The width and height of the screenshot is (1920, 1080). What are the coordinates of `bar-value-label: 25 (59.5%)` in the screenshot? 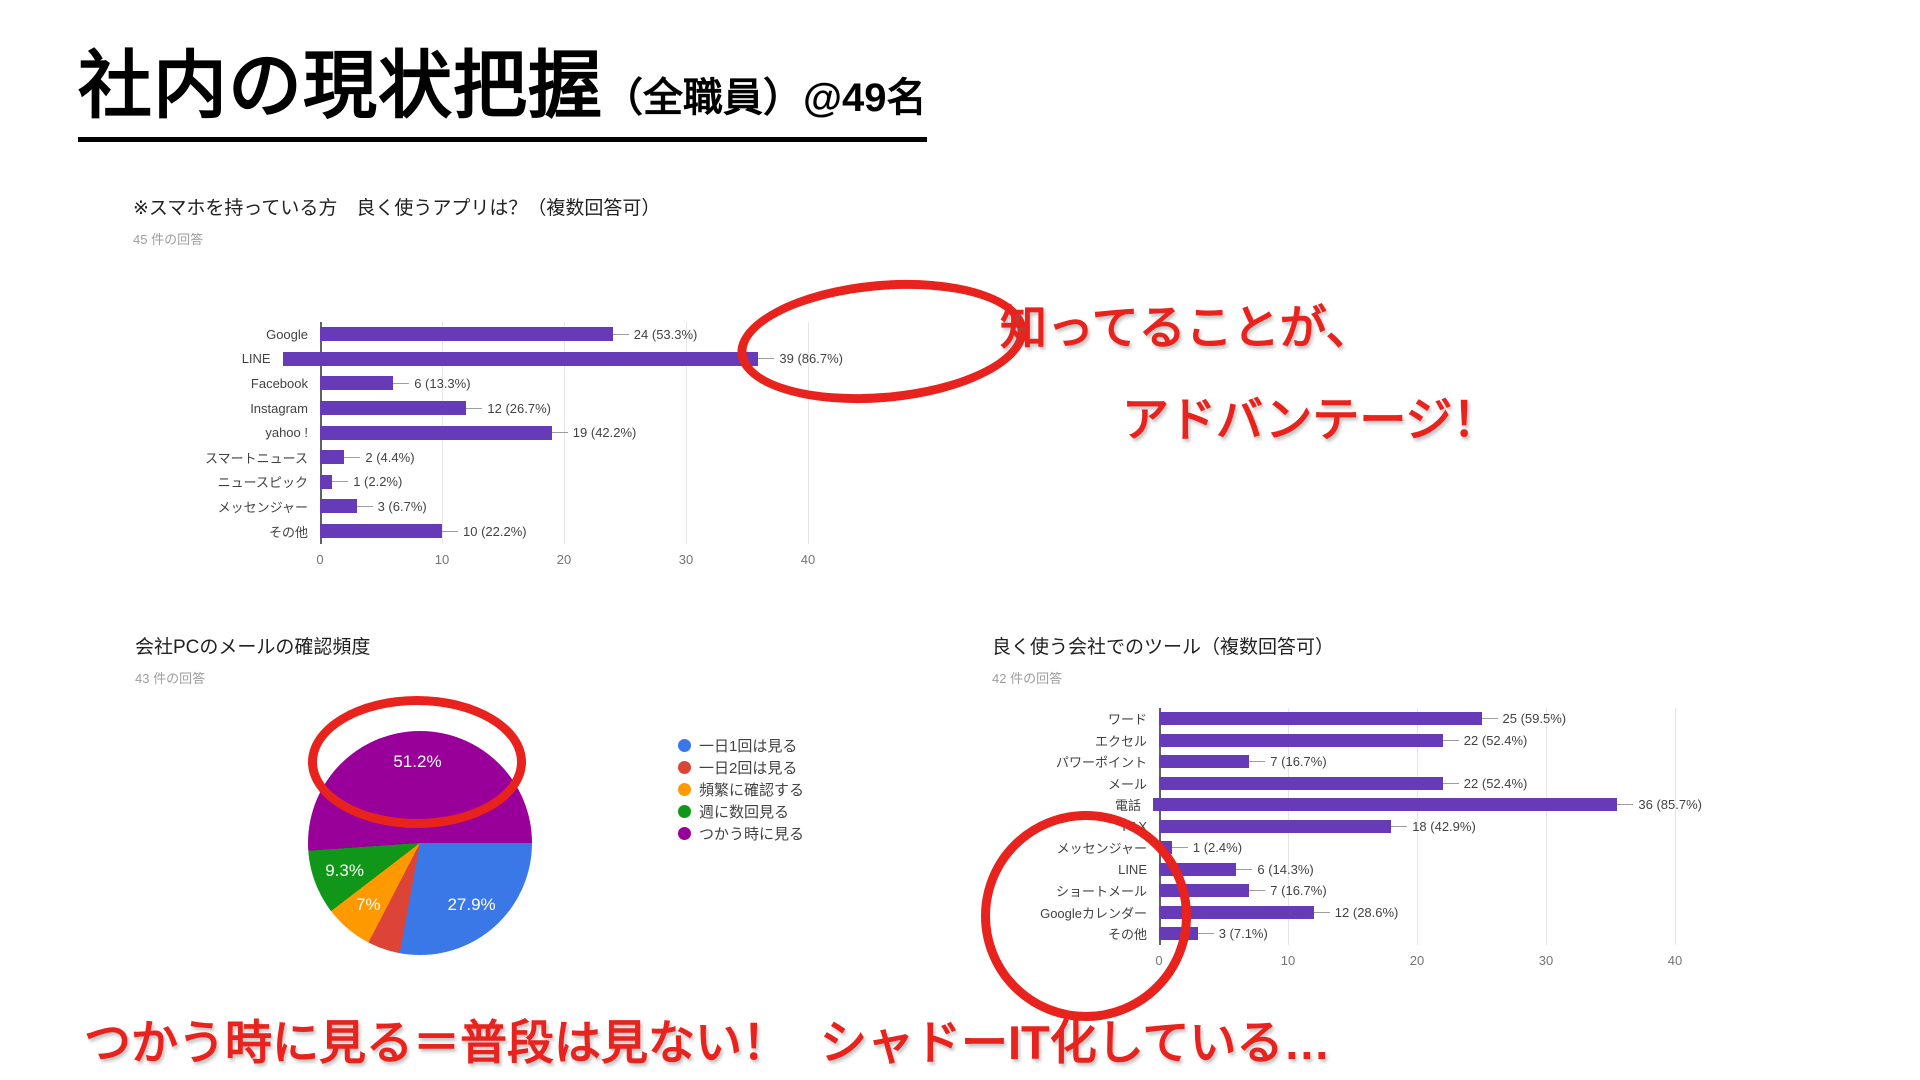 It's located at (1534, 719).